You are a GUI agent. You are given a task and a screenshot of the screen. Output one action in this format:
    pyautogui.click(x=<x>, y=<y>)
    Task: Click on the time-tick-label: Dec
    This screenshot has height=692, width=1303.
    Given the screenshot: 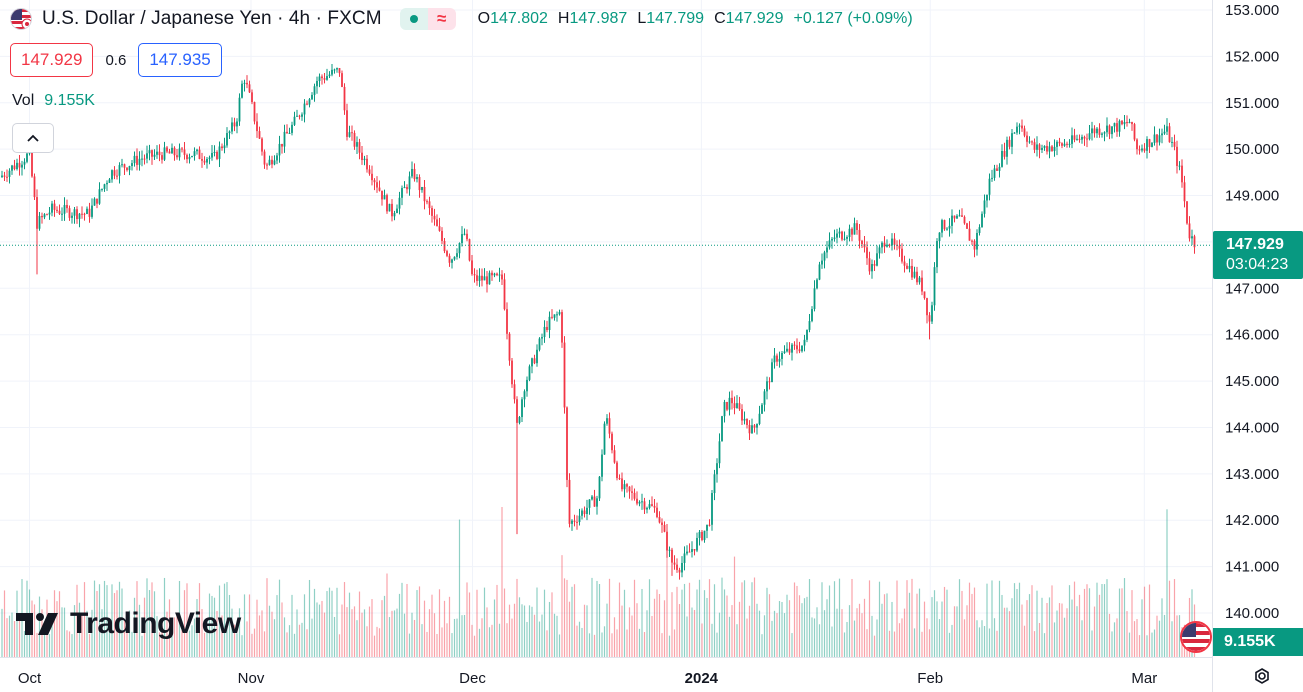 What is the action you would take?
    pyautogui.click(x=472, y=678)
    